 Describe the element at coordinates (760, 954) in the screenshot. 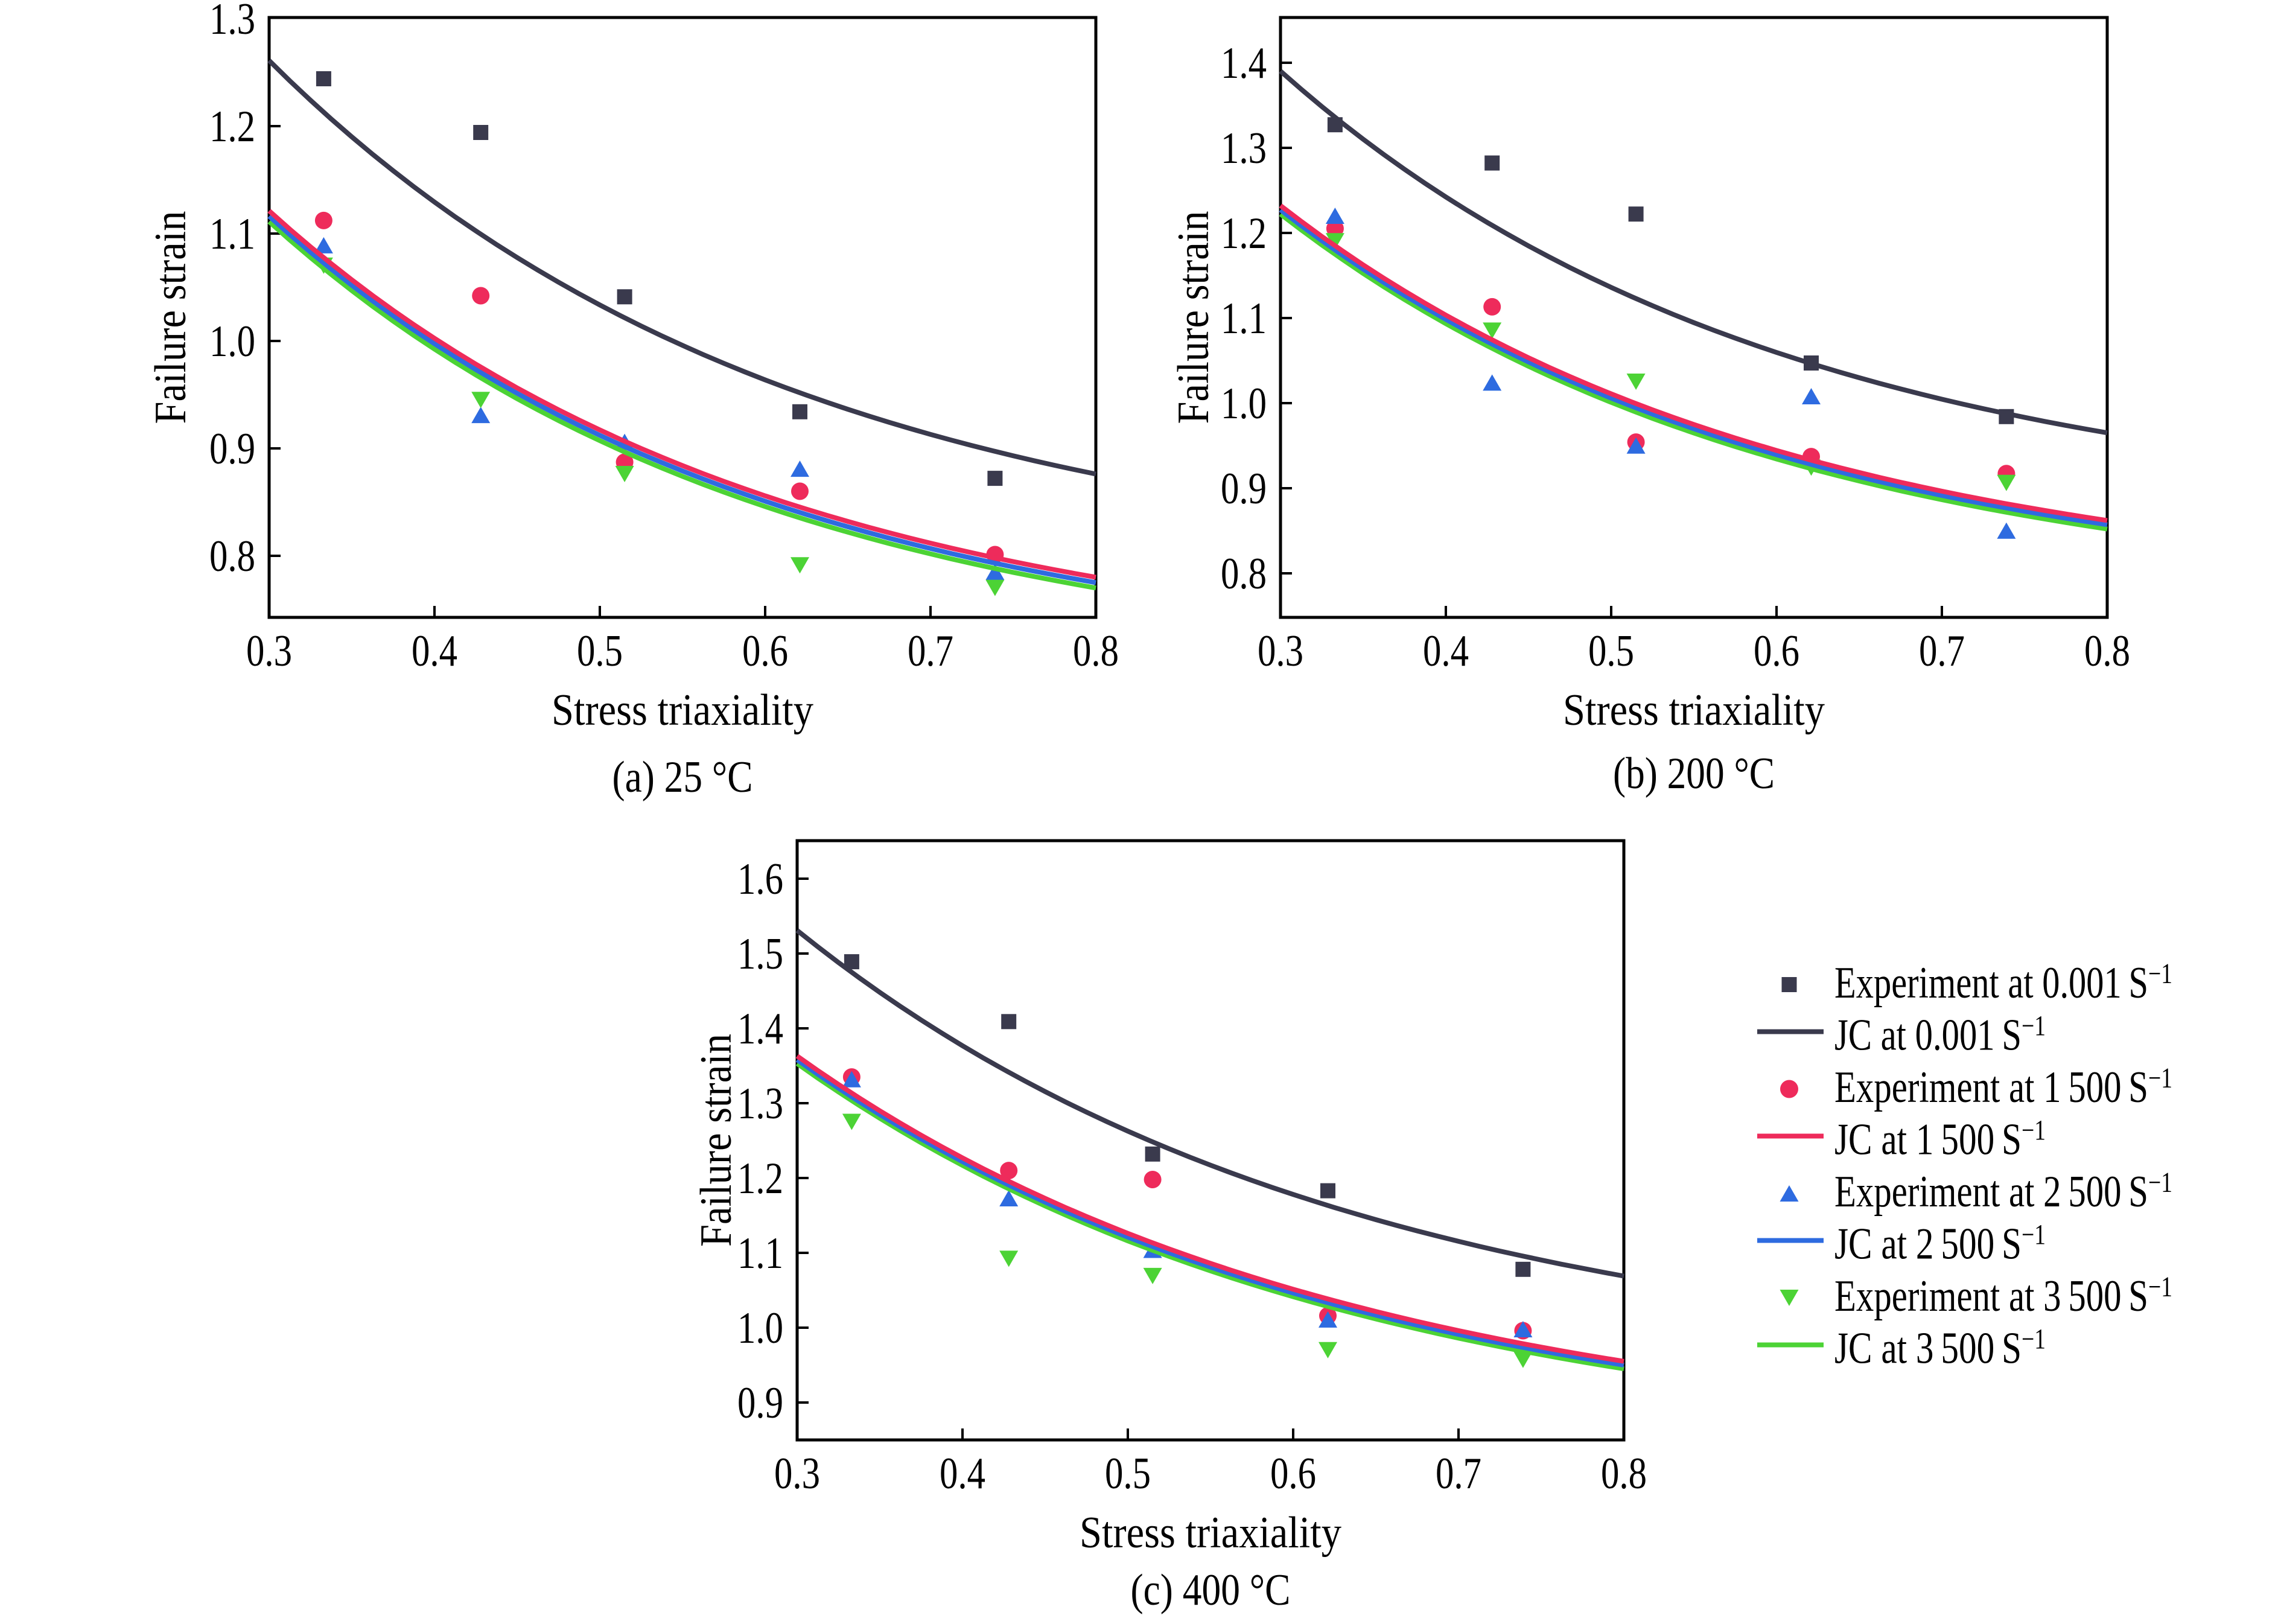

I see `svg-text: 1.5` at that location.